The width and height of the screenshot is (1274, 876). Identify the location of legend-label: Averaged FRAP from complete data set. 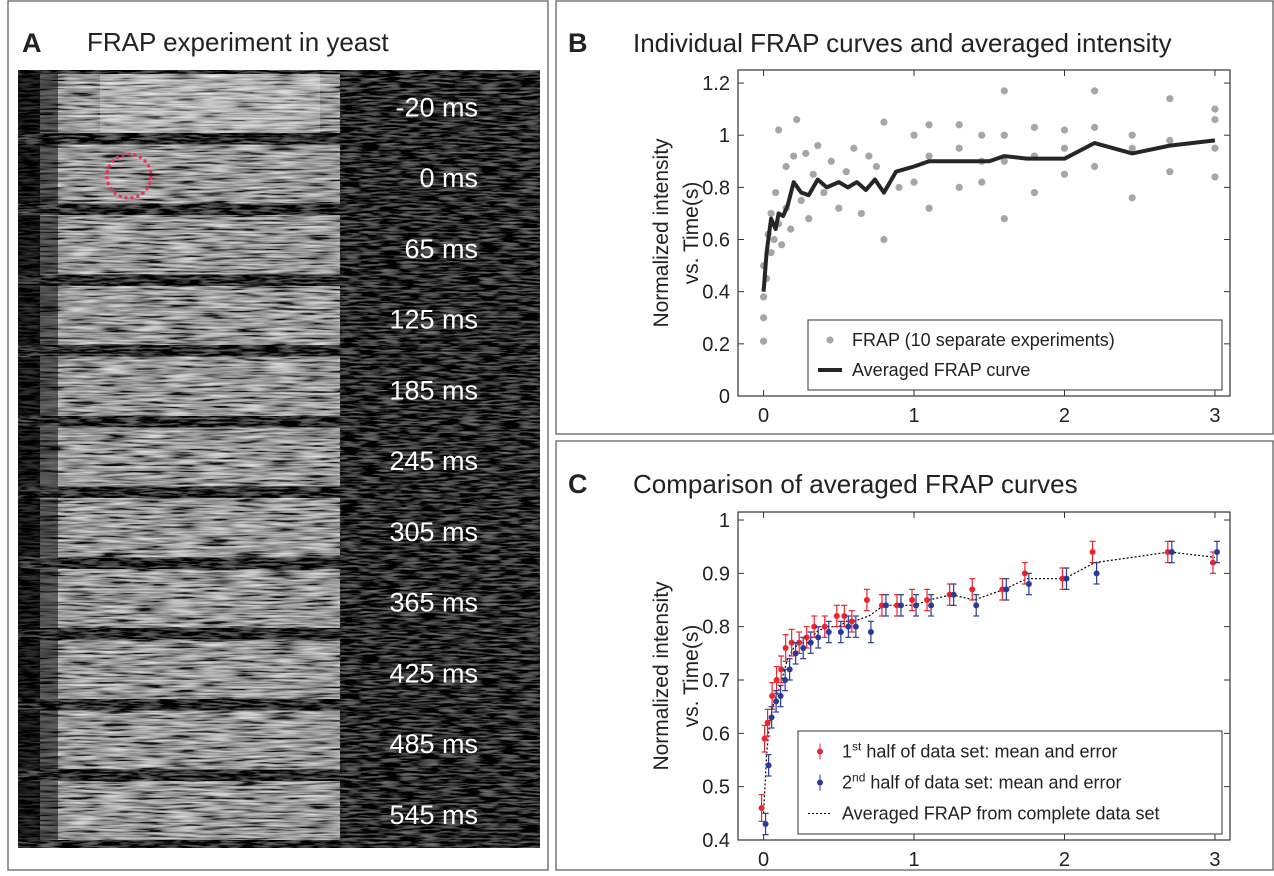
(1001, 814).